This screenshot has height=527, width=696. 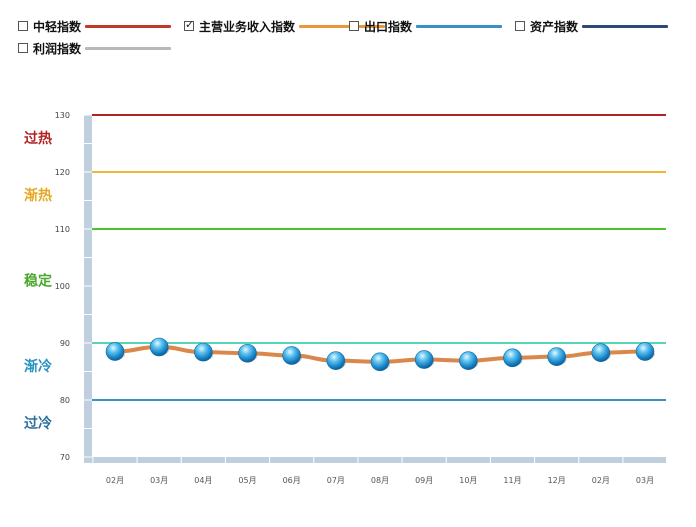 I want to click on x-tick-label: 05月, so click(x=247, y=480).